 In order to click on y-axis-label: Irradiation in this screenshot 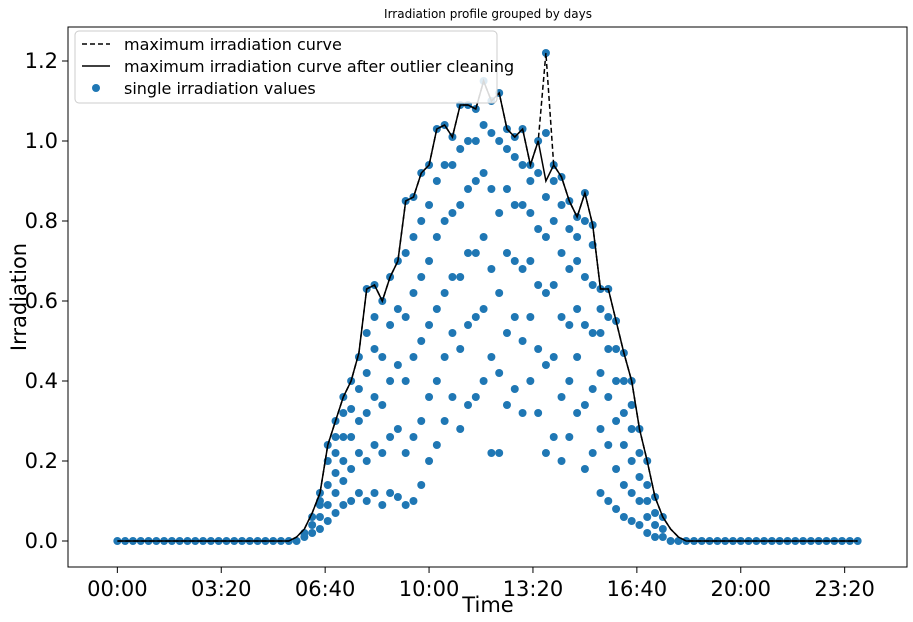, I will do `click(19, 297)`.